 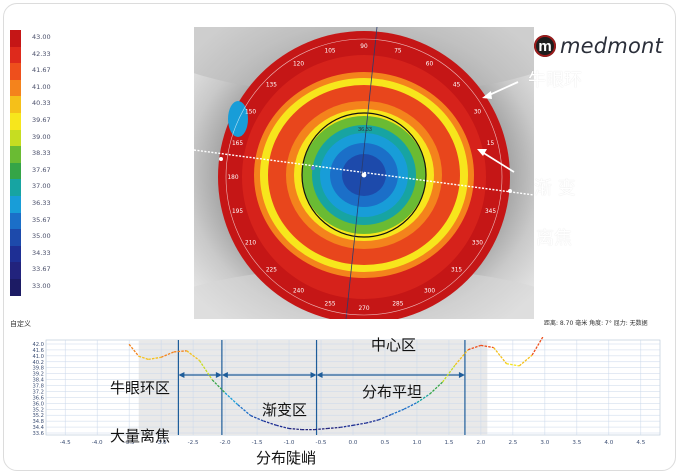 What do you see at coordinates (221, 159) in the screenshot?
I see `meridian-endpoint-left` at bounding box center [221, 159].